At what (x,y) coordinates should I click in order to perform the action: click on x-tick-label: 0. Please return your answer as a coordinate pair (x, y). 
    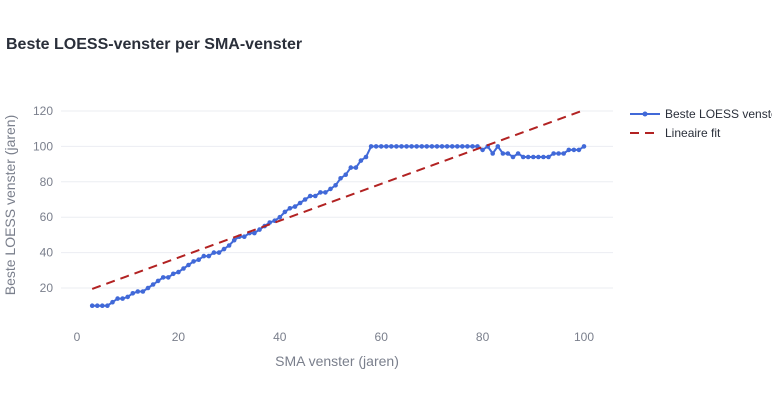
    Looking at the image, I should click on (77, 337).